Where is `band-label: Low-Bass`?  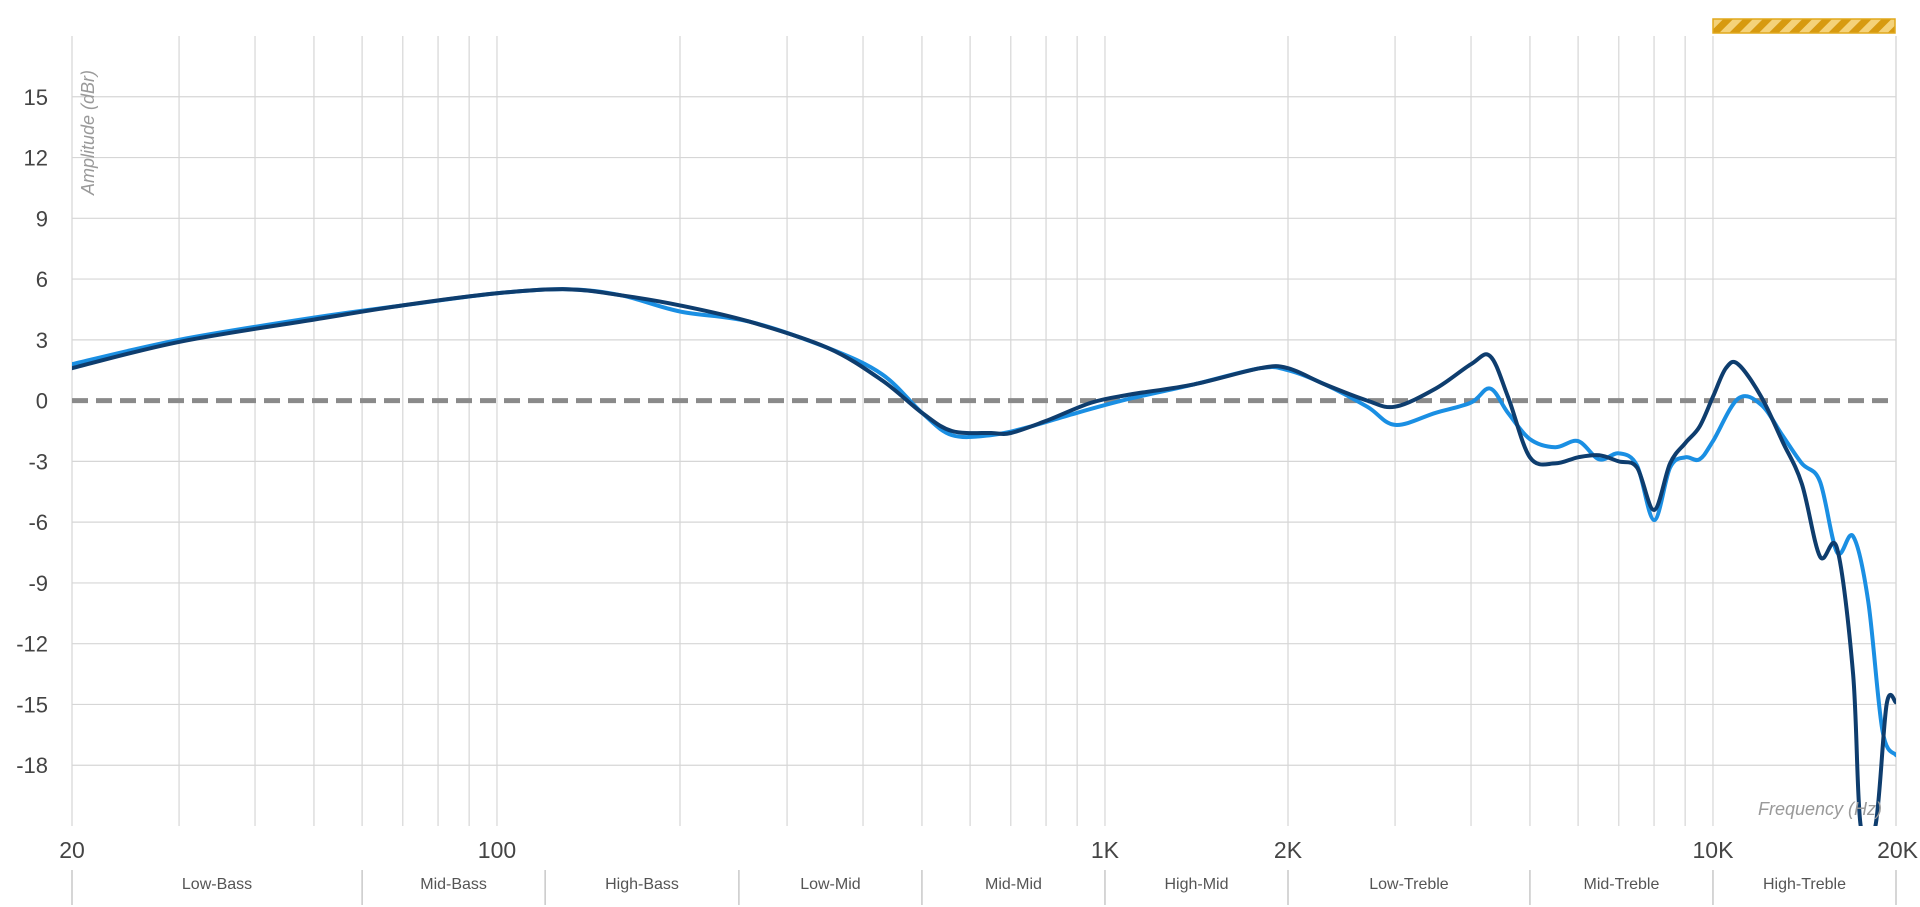
band-label: Low-Bass is located at coordinates (217, 884).